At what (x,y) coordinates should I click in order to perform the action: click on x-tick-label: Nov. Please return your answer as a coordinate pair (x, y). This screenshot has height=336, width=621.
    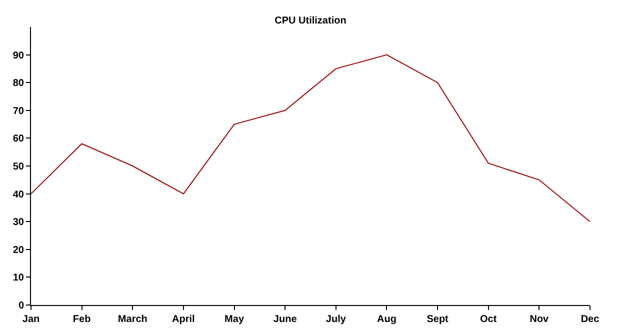
    Looking at the image, I should click on (540, 319).